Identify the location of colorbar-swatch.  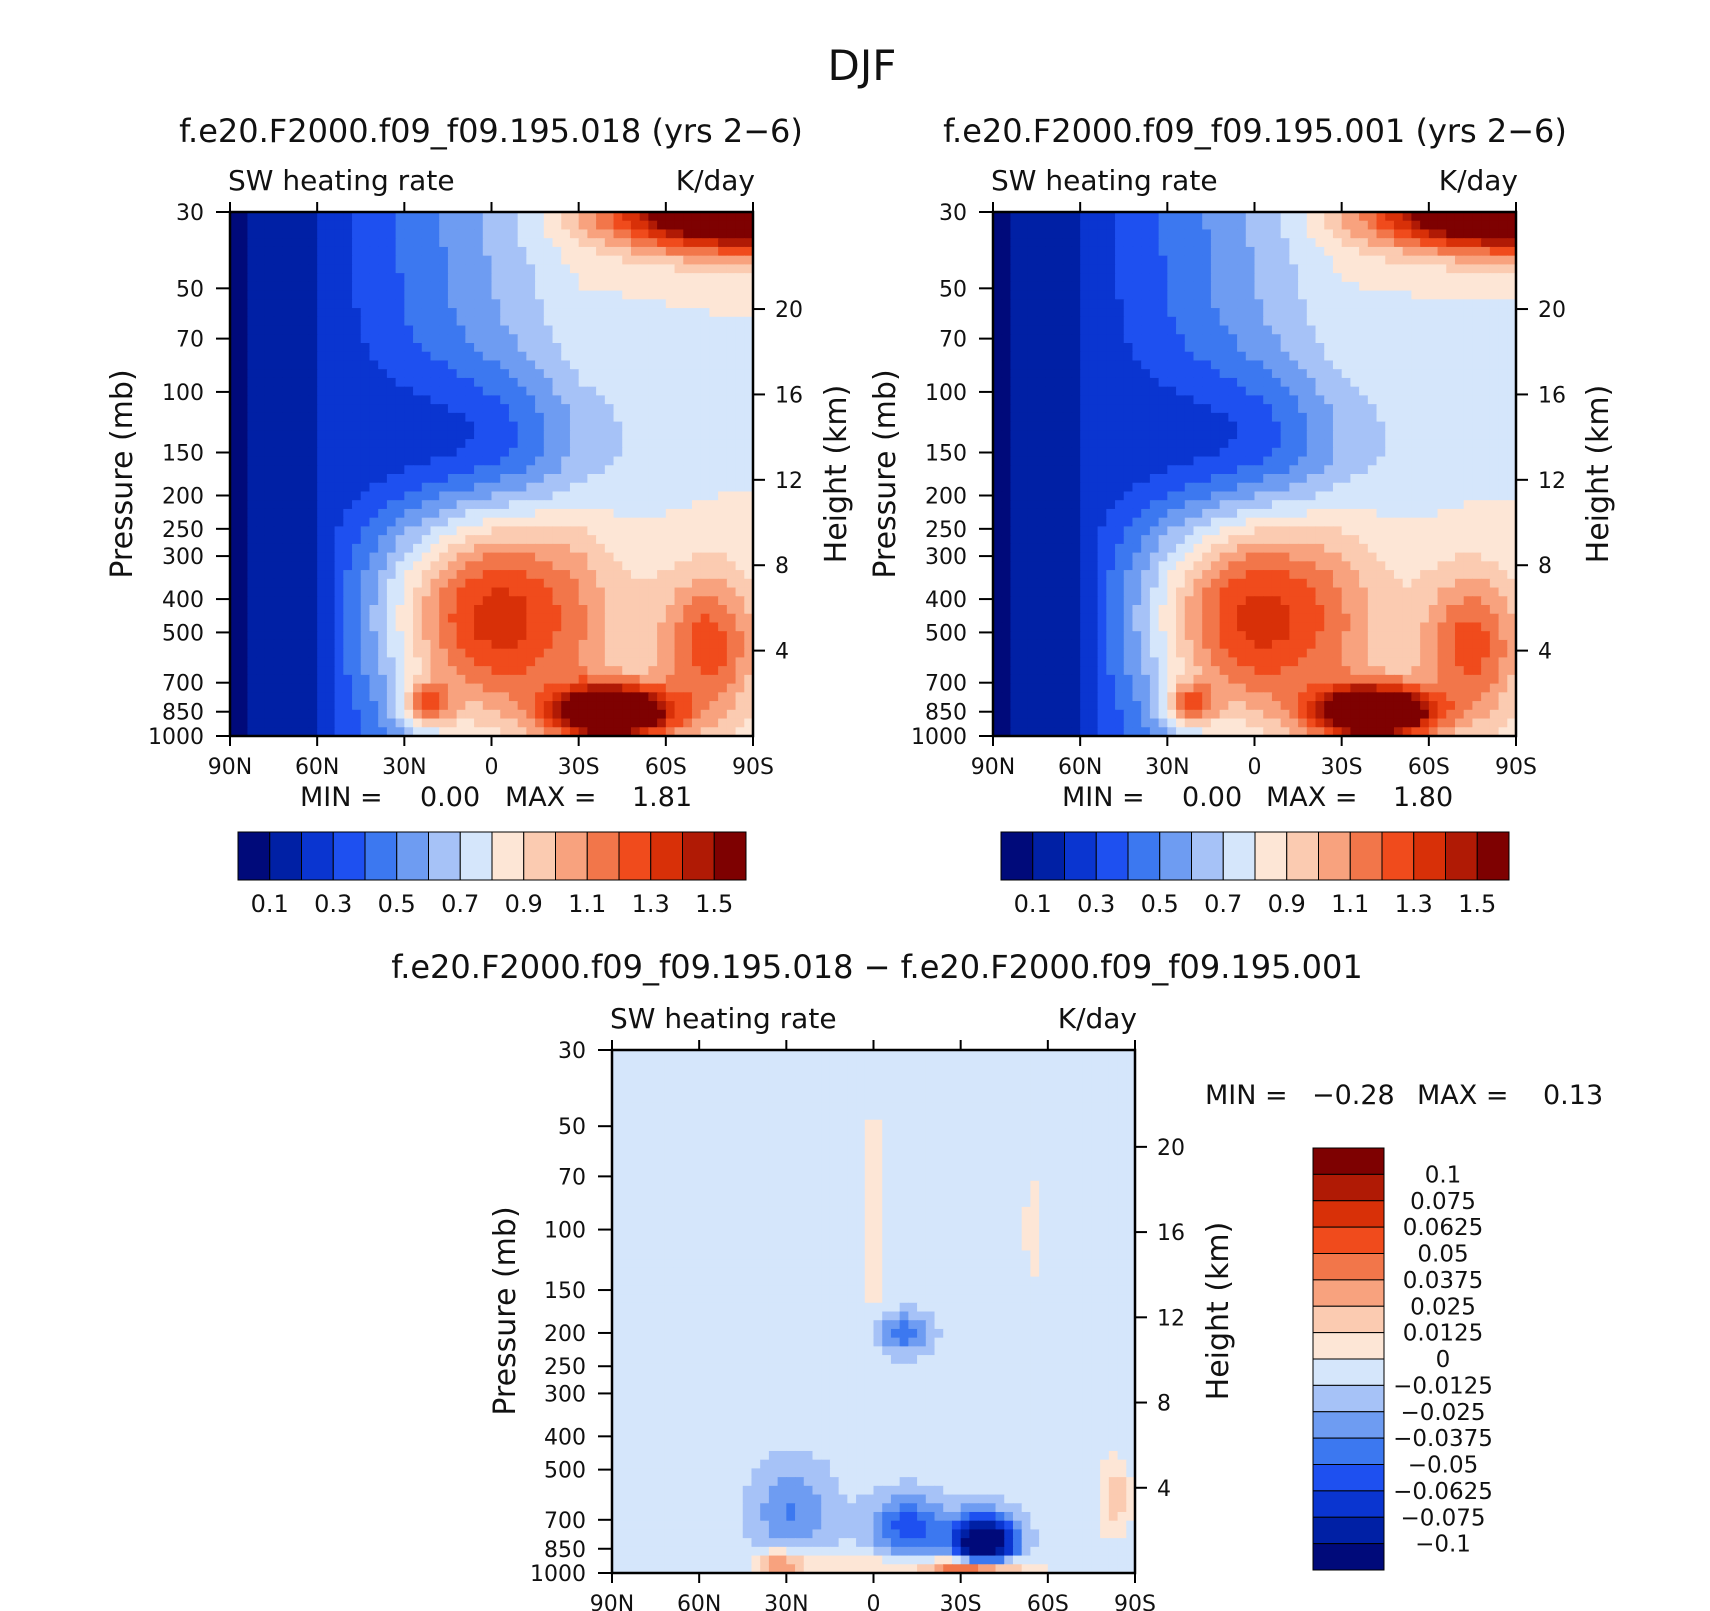
(603, 856).